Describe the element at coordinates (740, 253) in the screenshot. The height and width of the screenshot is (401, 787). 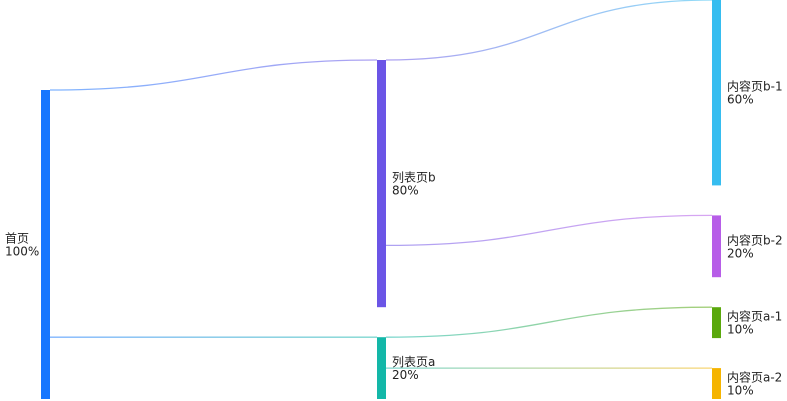
I see `node-percent-content_b2: 20%` at that location.